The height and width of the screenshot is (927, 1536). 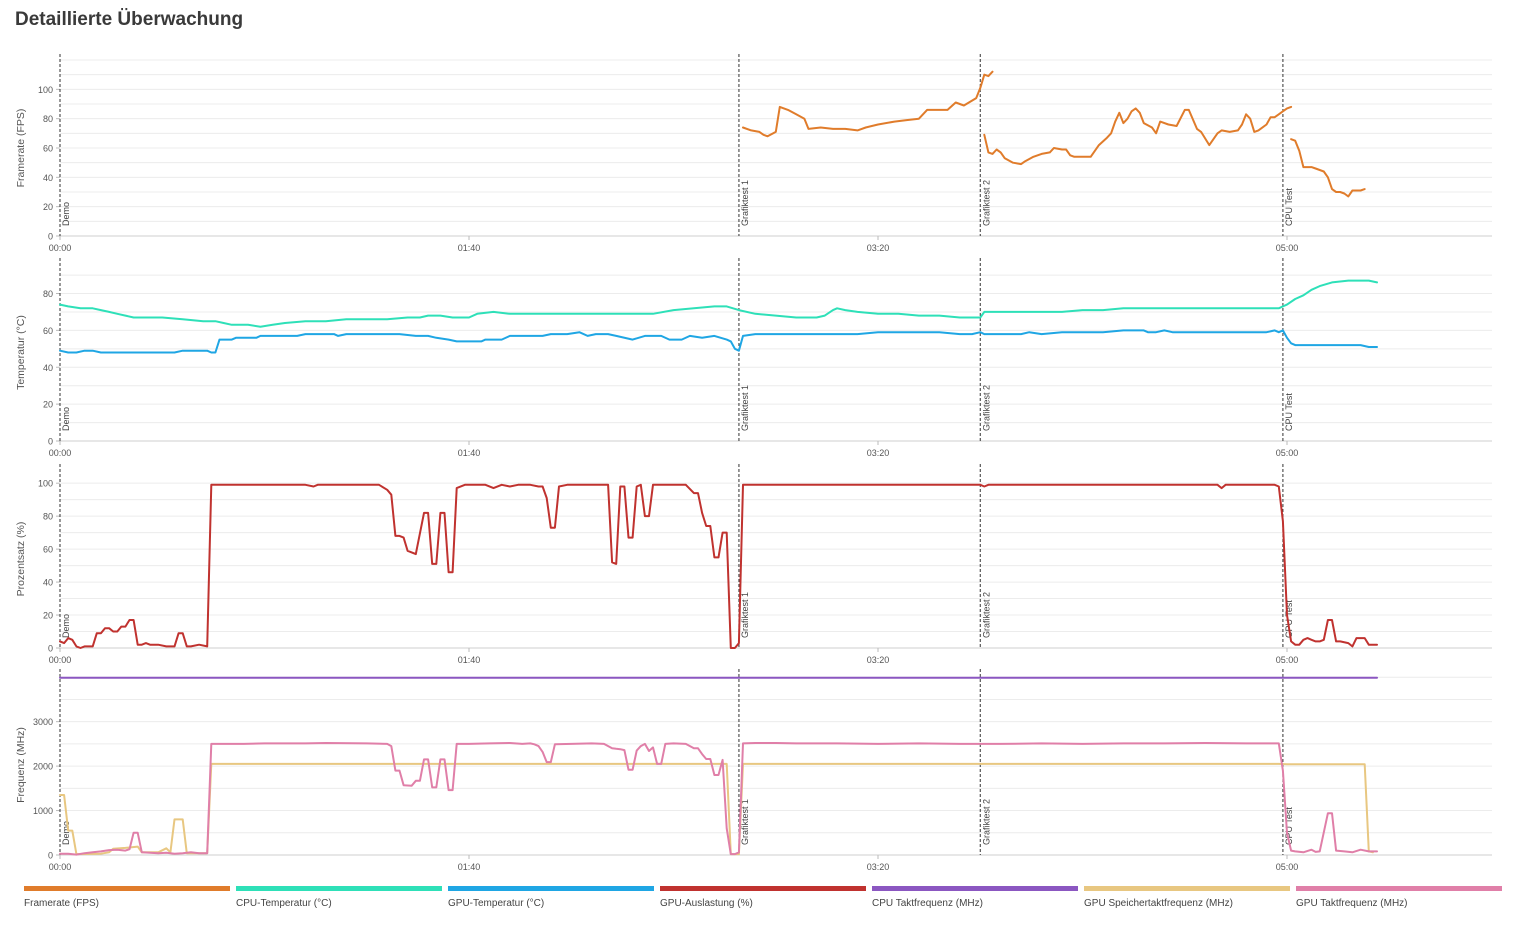 What do you see at coordinates (62, 903) in the screenshot?
I see `legend-label: Framerate (FPS)` at bounding box center [62, 903].